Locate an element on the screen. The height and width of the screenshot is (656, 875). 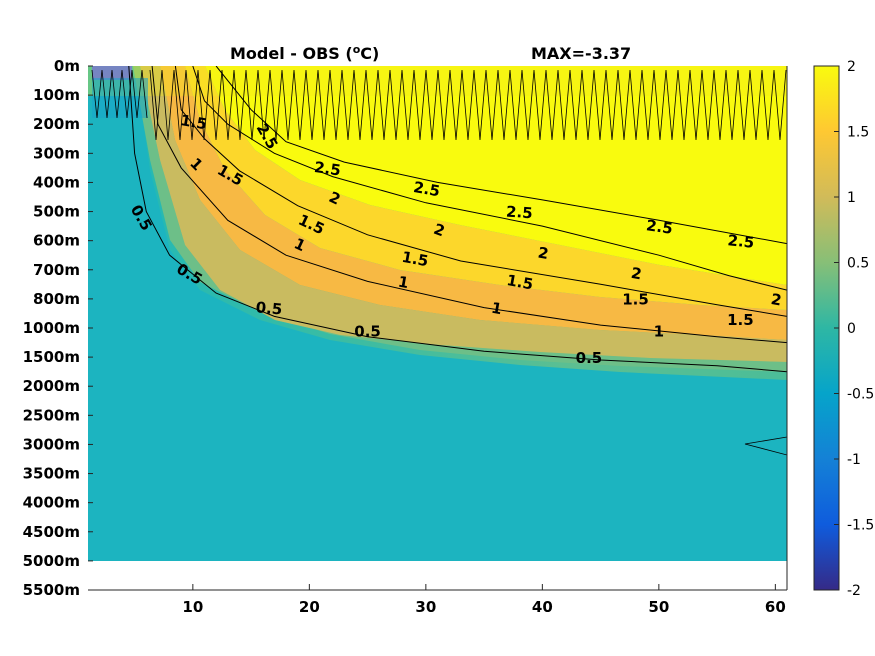
max-value-label: MAX=-3.37 is located at coordinates (581, 53).